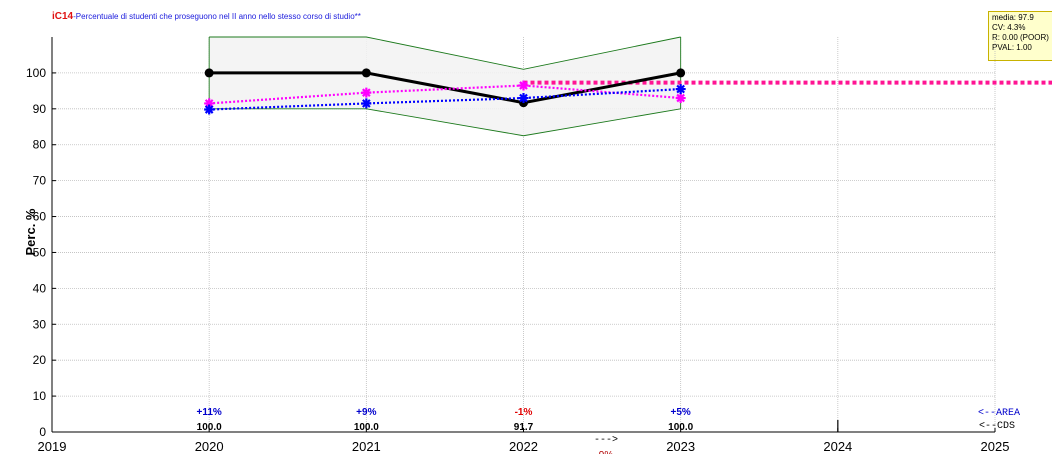 The height and width of the screenshot is (454, 1052). I want to click on stat-pval: PVAL: 1.00, so click(1012, 47).